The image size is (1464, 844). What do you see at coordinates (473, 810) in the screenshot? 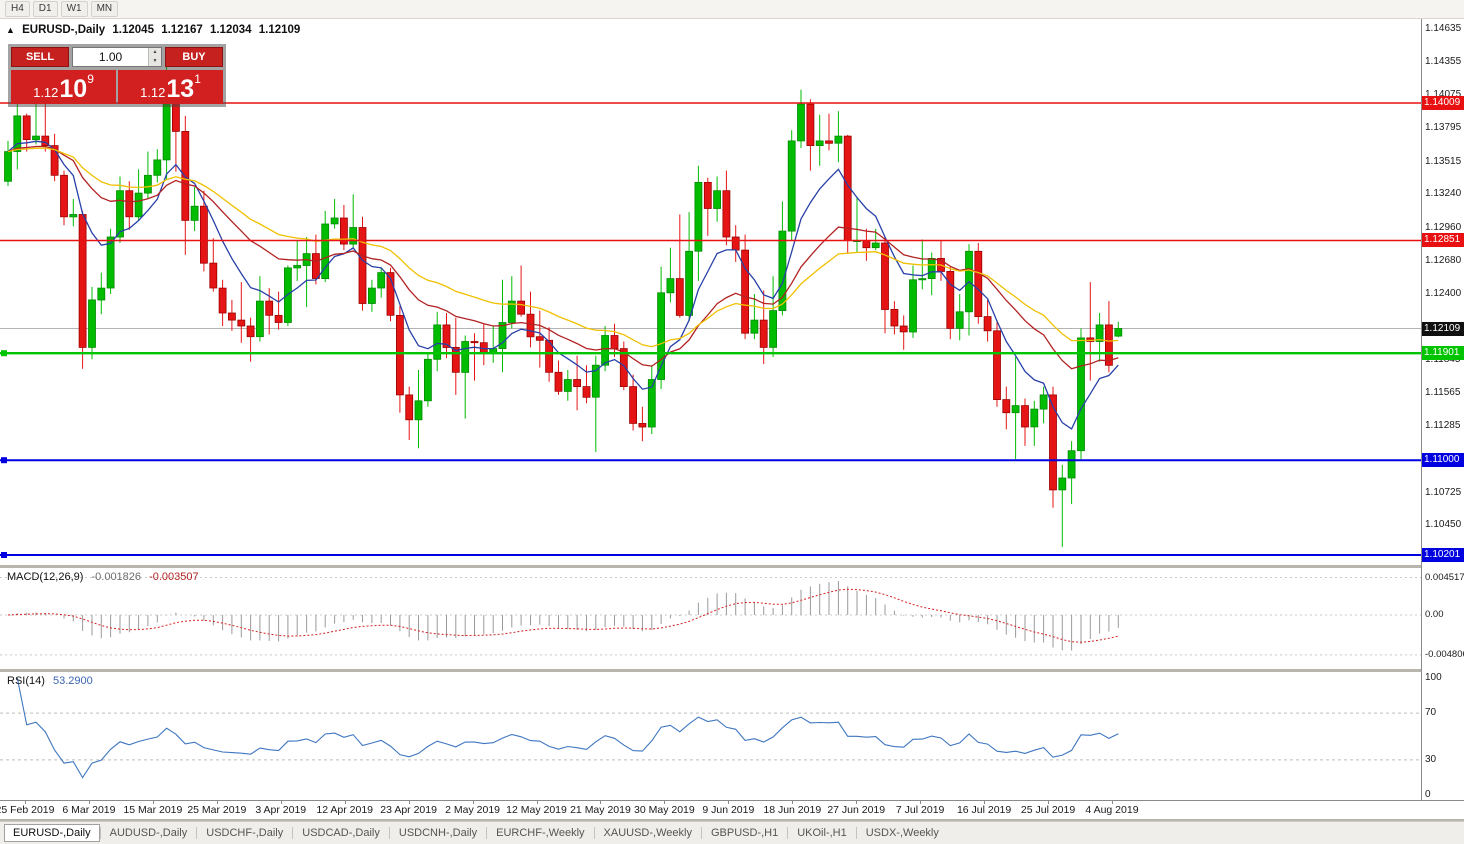
I see `date-axis-label: 2 May 2019` at bounding box center [473, 810].